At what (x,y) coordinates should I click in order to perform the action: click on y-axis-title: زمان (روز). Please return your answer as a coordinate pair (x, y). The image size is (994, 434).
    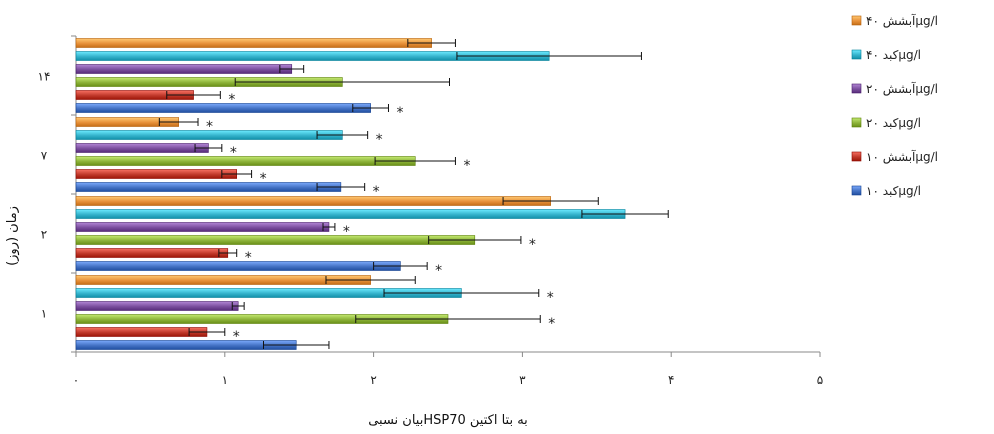
    Looking at the image, I should click on (12, 236).